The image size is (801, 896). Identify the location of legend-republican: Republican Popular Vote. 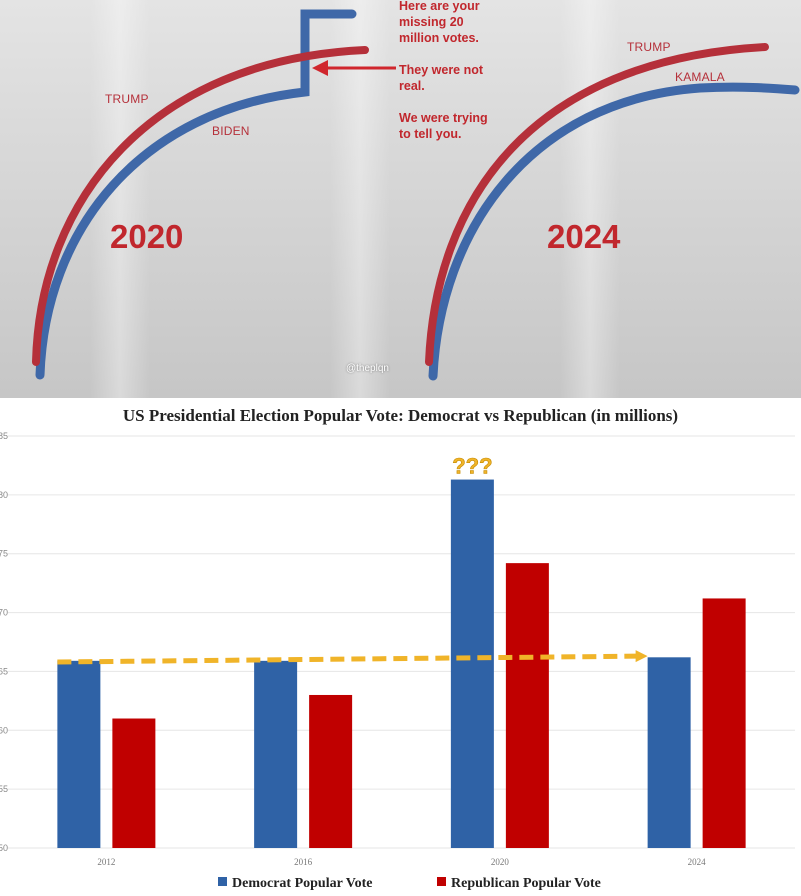
(519, 884).